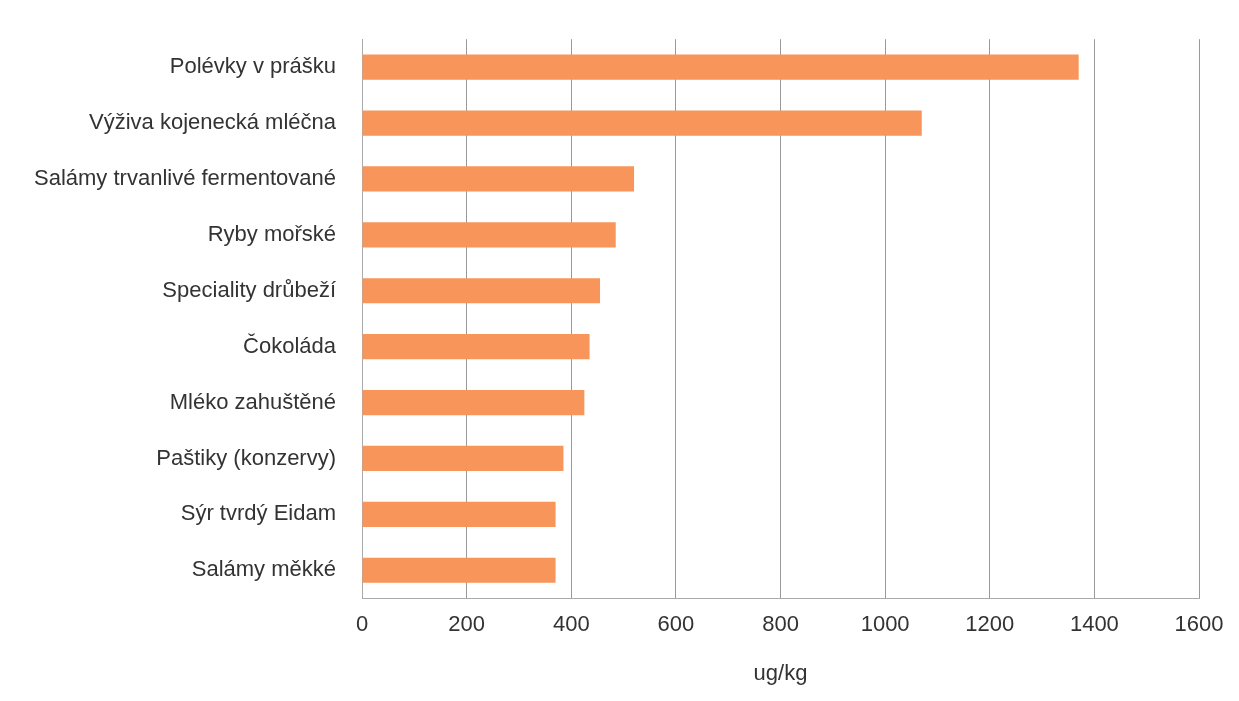  I want to click on x-tick-label: 800, so click(780, 624).